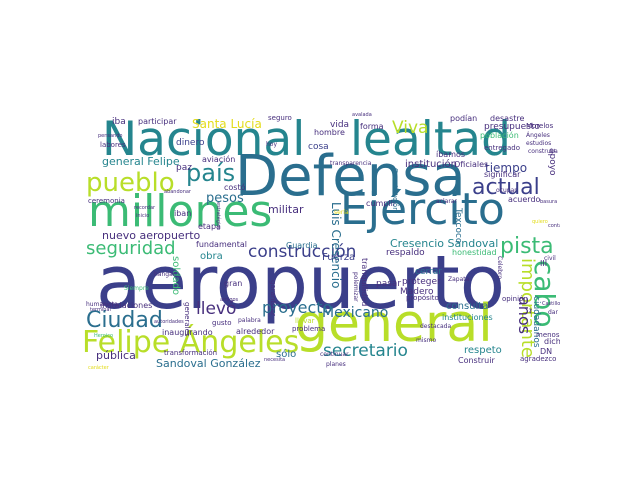 The width and height of the screenshot is (640, 480). What do you see at coordinates (410, 128) in the screenshot?
I see `word-viva: Viva` at bounding box center [410, 128].